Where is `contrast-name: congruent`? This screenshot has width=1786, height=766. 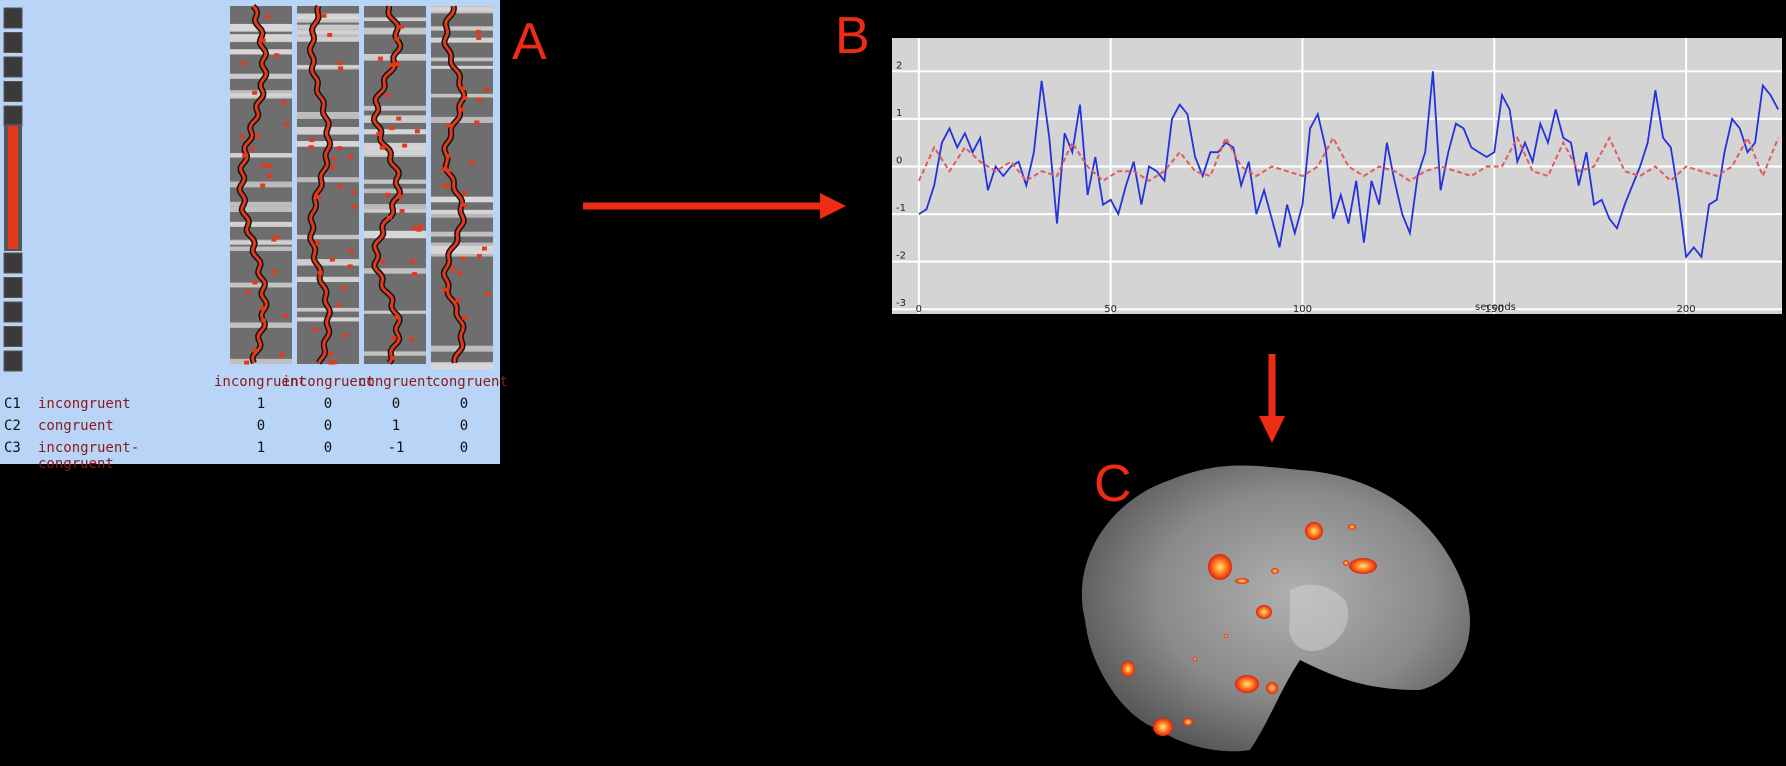
contrast-name: congruent is located at coordinates (76, 426).